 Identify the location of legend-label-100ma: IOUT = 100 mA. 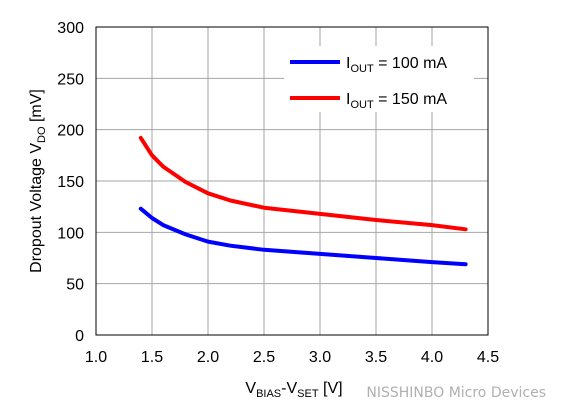
(396, 65).